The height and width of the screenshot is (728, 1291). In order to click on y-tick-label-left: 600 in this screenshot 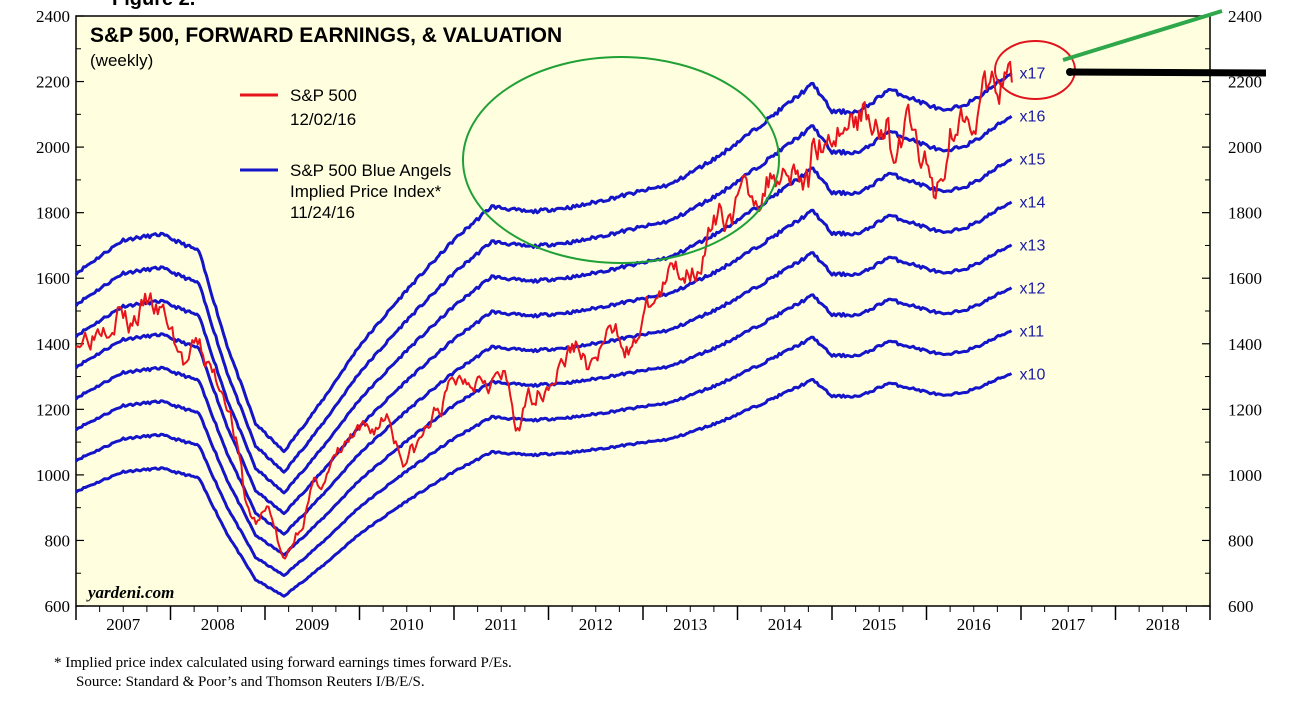, I will do `click(58, 606)`.